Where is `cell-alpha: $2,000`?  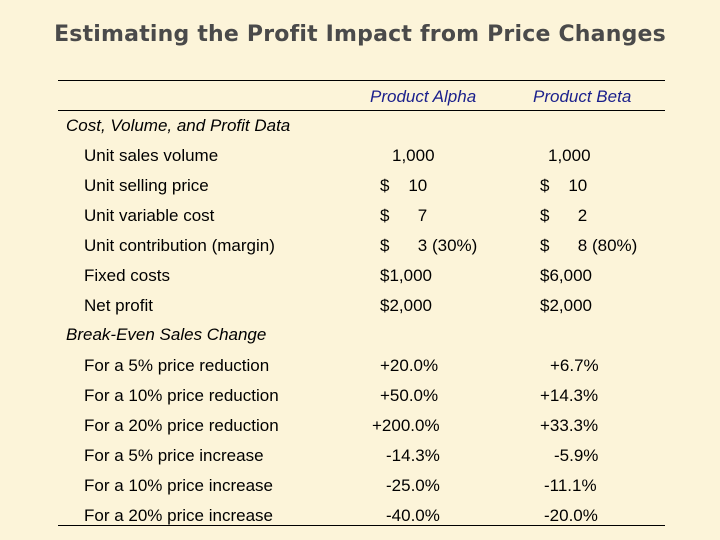 cell-alpha: $2,000 is located at coordinates (406, 305).